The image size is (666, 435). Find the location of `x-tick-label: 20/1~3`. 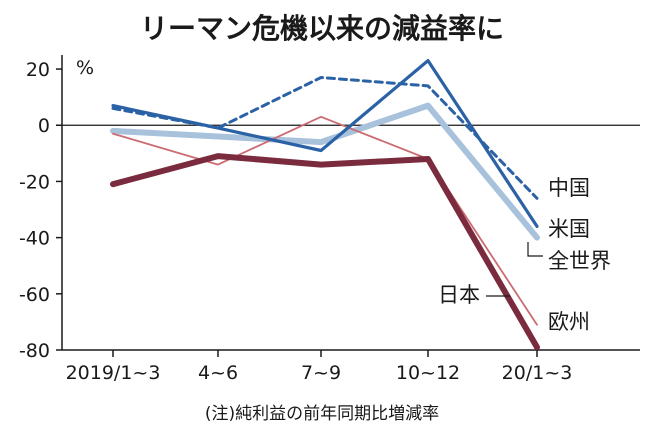

x-tick-label: 20/1~3 is located at coordinates (537, 373).